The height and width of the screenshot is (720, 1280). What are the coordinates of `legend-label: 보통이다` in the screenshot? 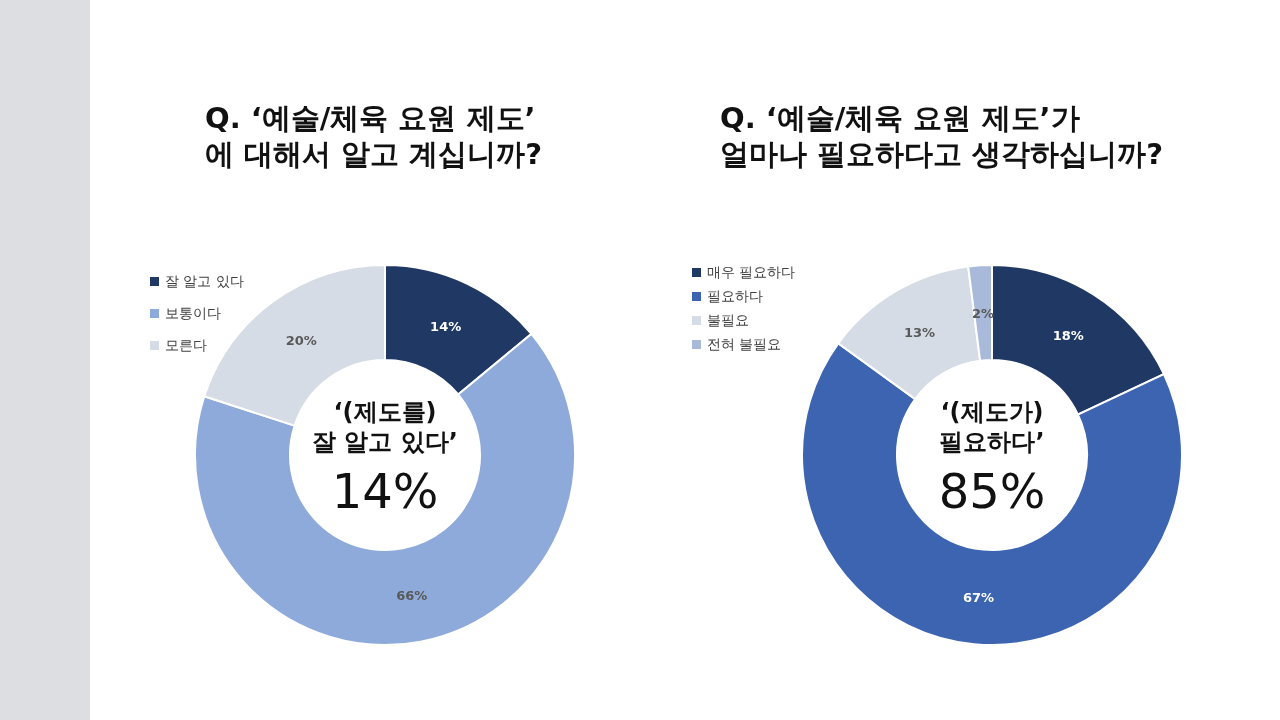 It's located at (193, 313).